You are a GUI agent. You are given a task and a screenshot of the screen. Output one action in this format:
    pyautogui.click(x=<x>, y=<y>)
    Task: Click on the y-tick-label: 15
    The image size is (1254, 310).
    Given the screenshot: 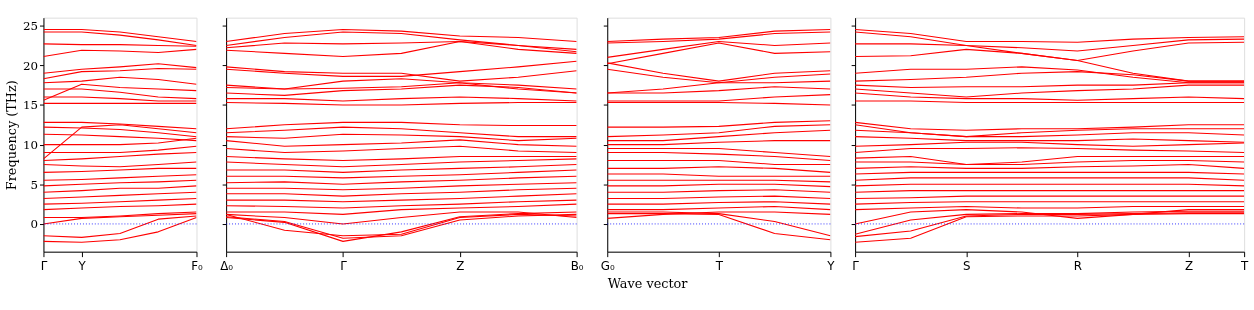 What is the action you would take?
    pyautogui.click(x=30, y=105)
    